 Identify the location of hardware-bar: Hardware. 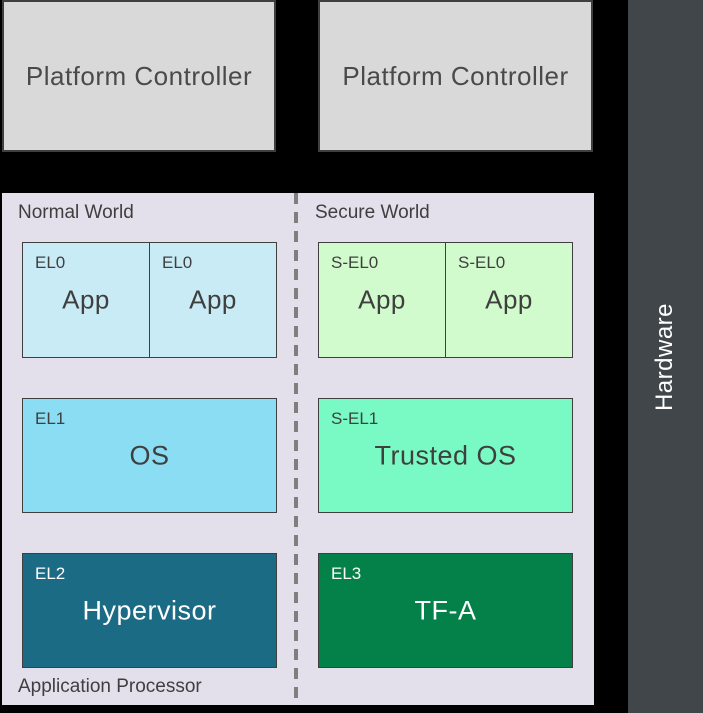
(665, 356).